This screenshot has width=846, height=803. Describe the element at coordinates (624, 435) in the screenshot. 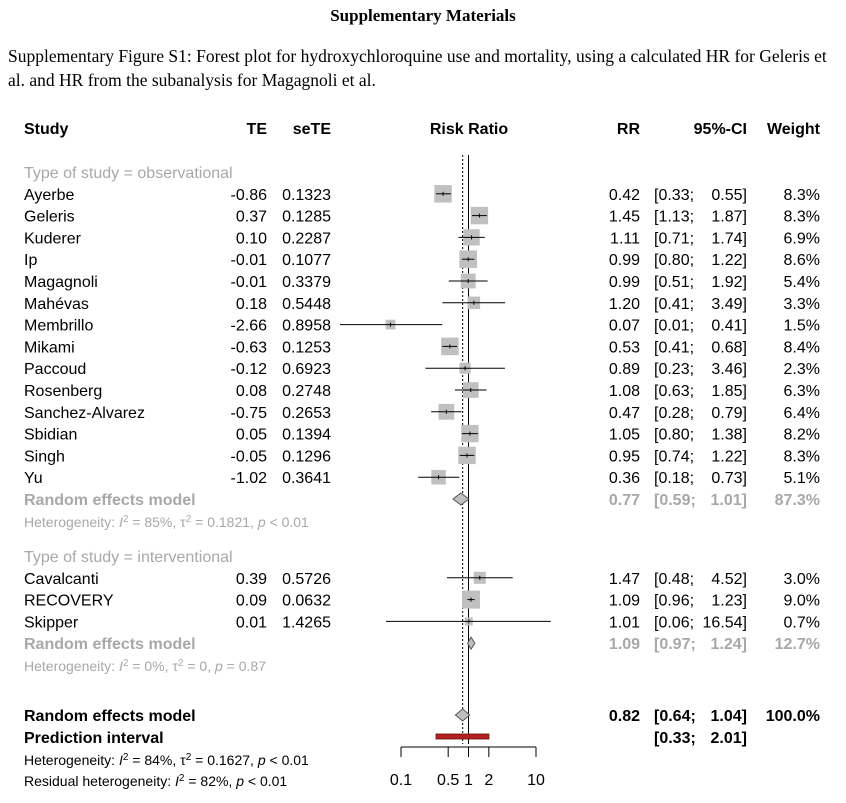

I see `study-rr: 1.05` at that location.